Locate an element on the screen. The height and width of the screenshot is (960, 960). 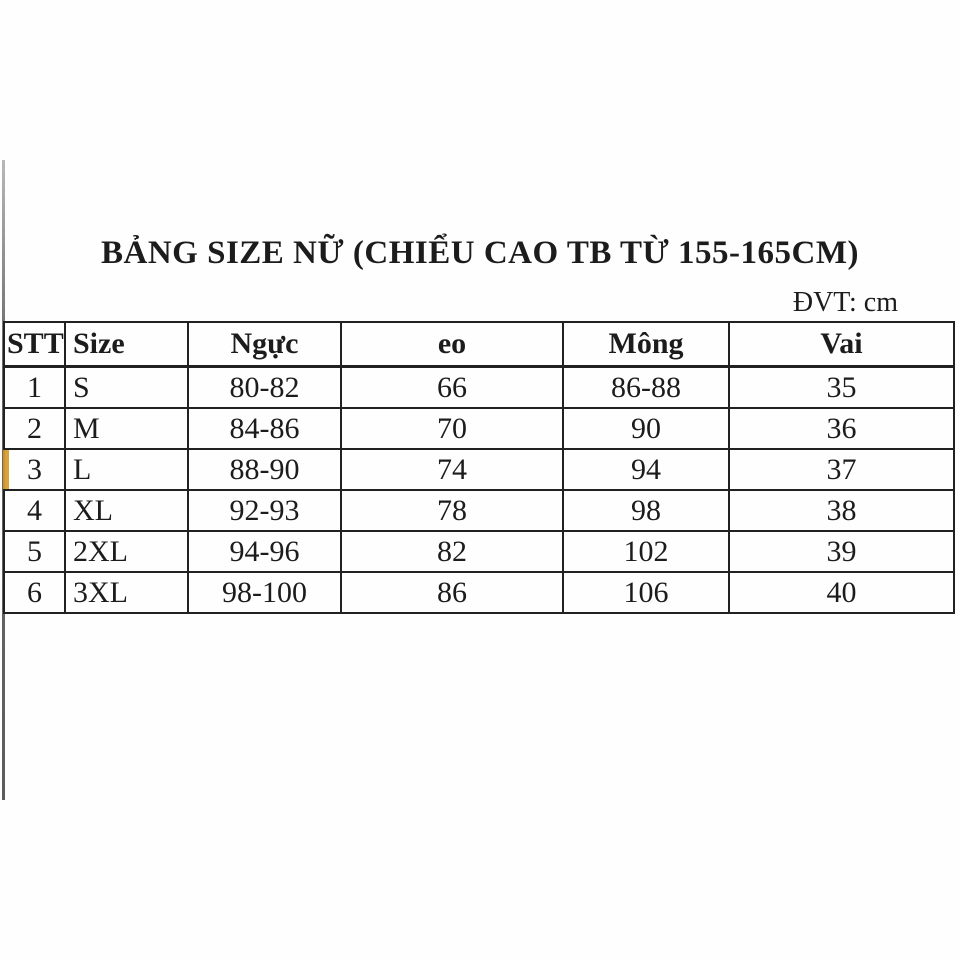
cell-eo: 66 is located at coordinates (452, 387).